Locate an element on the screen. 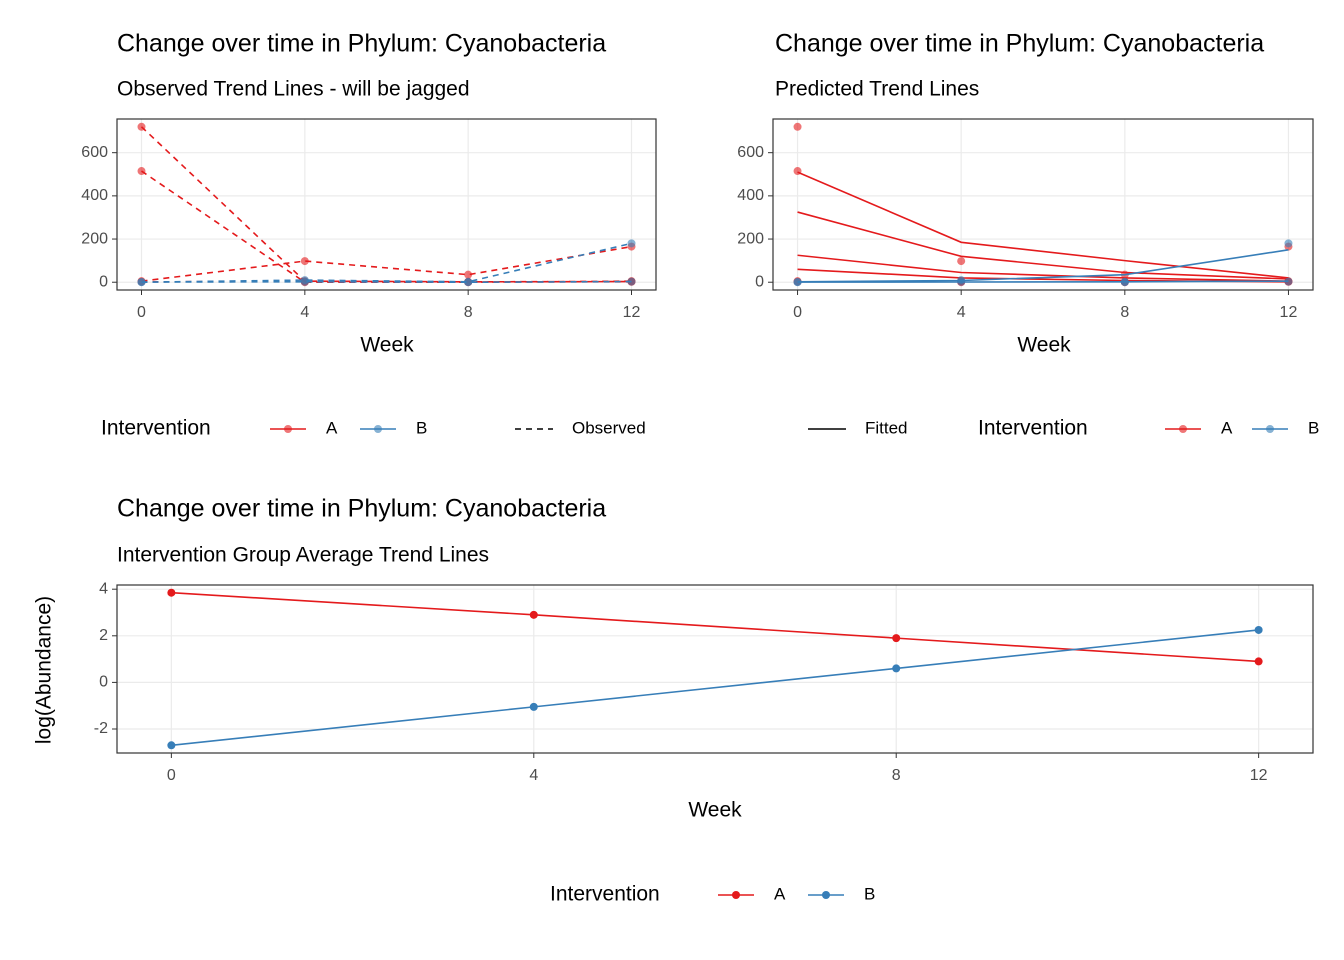 This screenshot has height=960, width=1344. chart-subtitle: Observed Trend Lines - will be jagged is located at coordinates (293, 89).